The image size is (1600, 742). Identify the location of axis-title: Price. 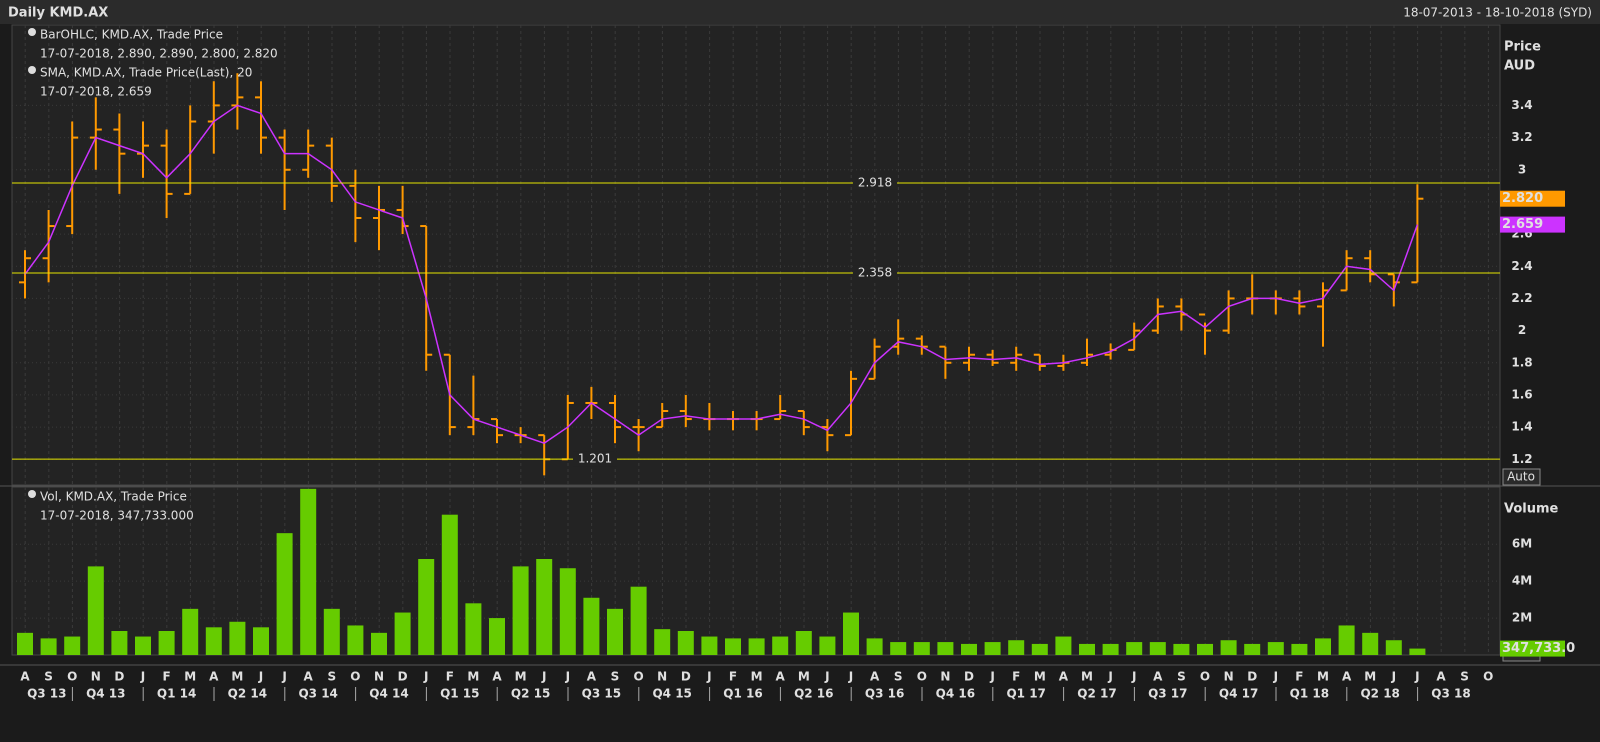
(1522, 47).